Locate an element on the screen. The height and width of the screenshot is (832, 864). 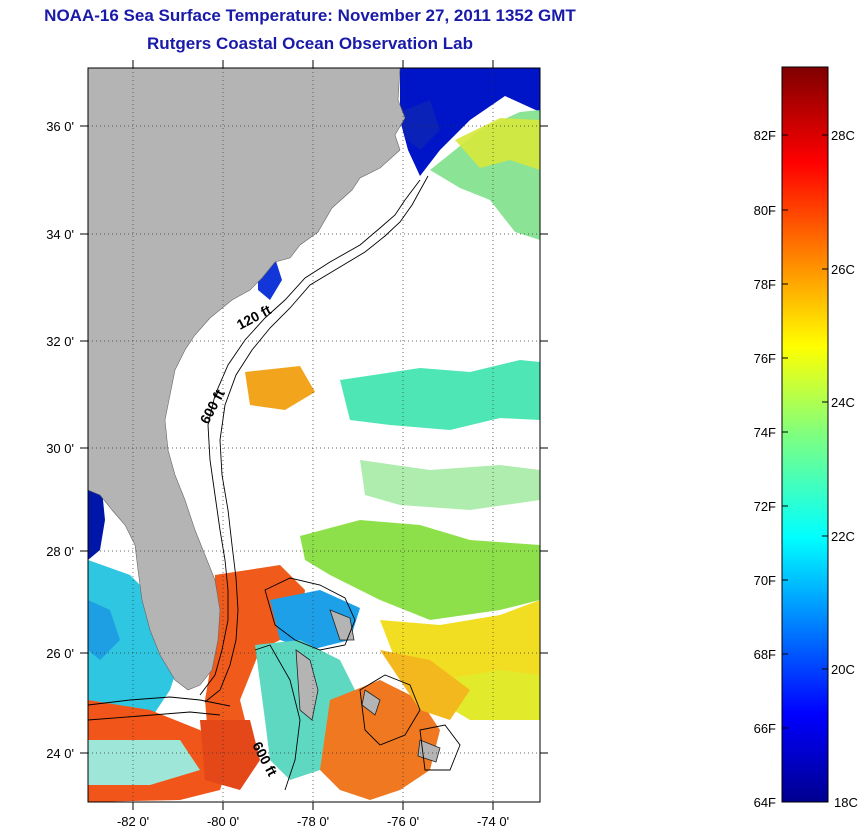
lat-label: 30 0' is located at coordinates (60, 448).